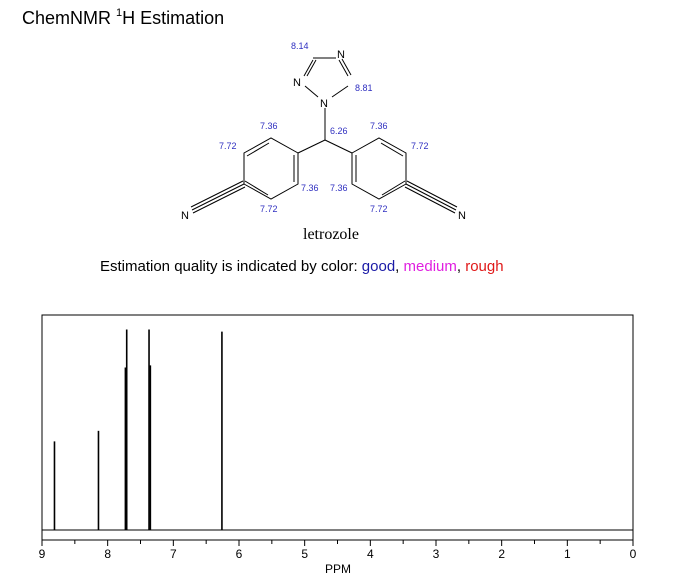 This screenshot has width=675, height=578. Describe the element at coordinates (173, 554) in the screenshot. I see `x-tick-label: 7` at that location.